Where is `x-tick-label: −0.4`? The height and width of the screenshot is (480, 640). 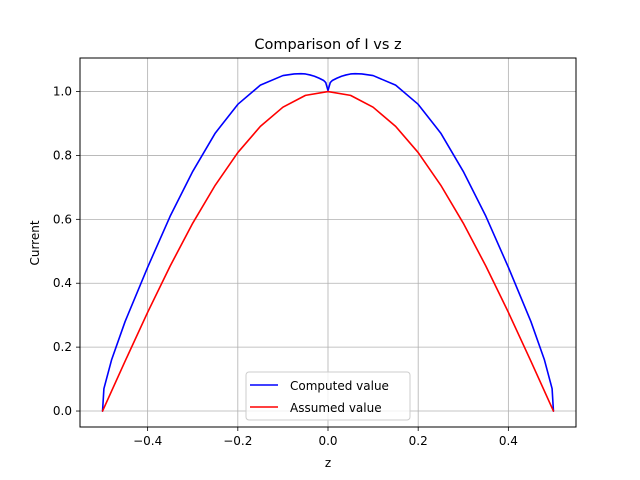 x-tick-label: −0.4 is located at coordinates (147, 441).